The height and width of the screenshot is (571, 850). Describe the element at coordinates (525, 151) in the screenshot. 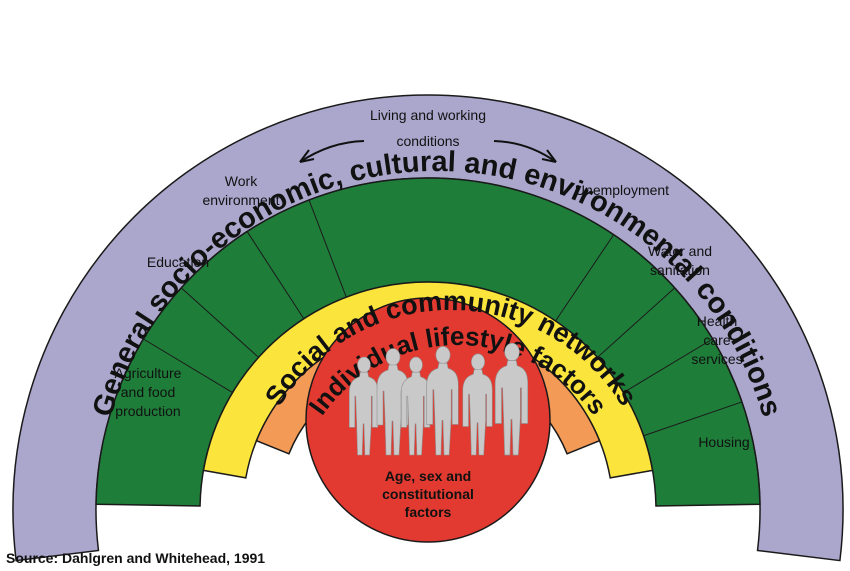

I see `right-arrow-icon` at that location.